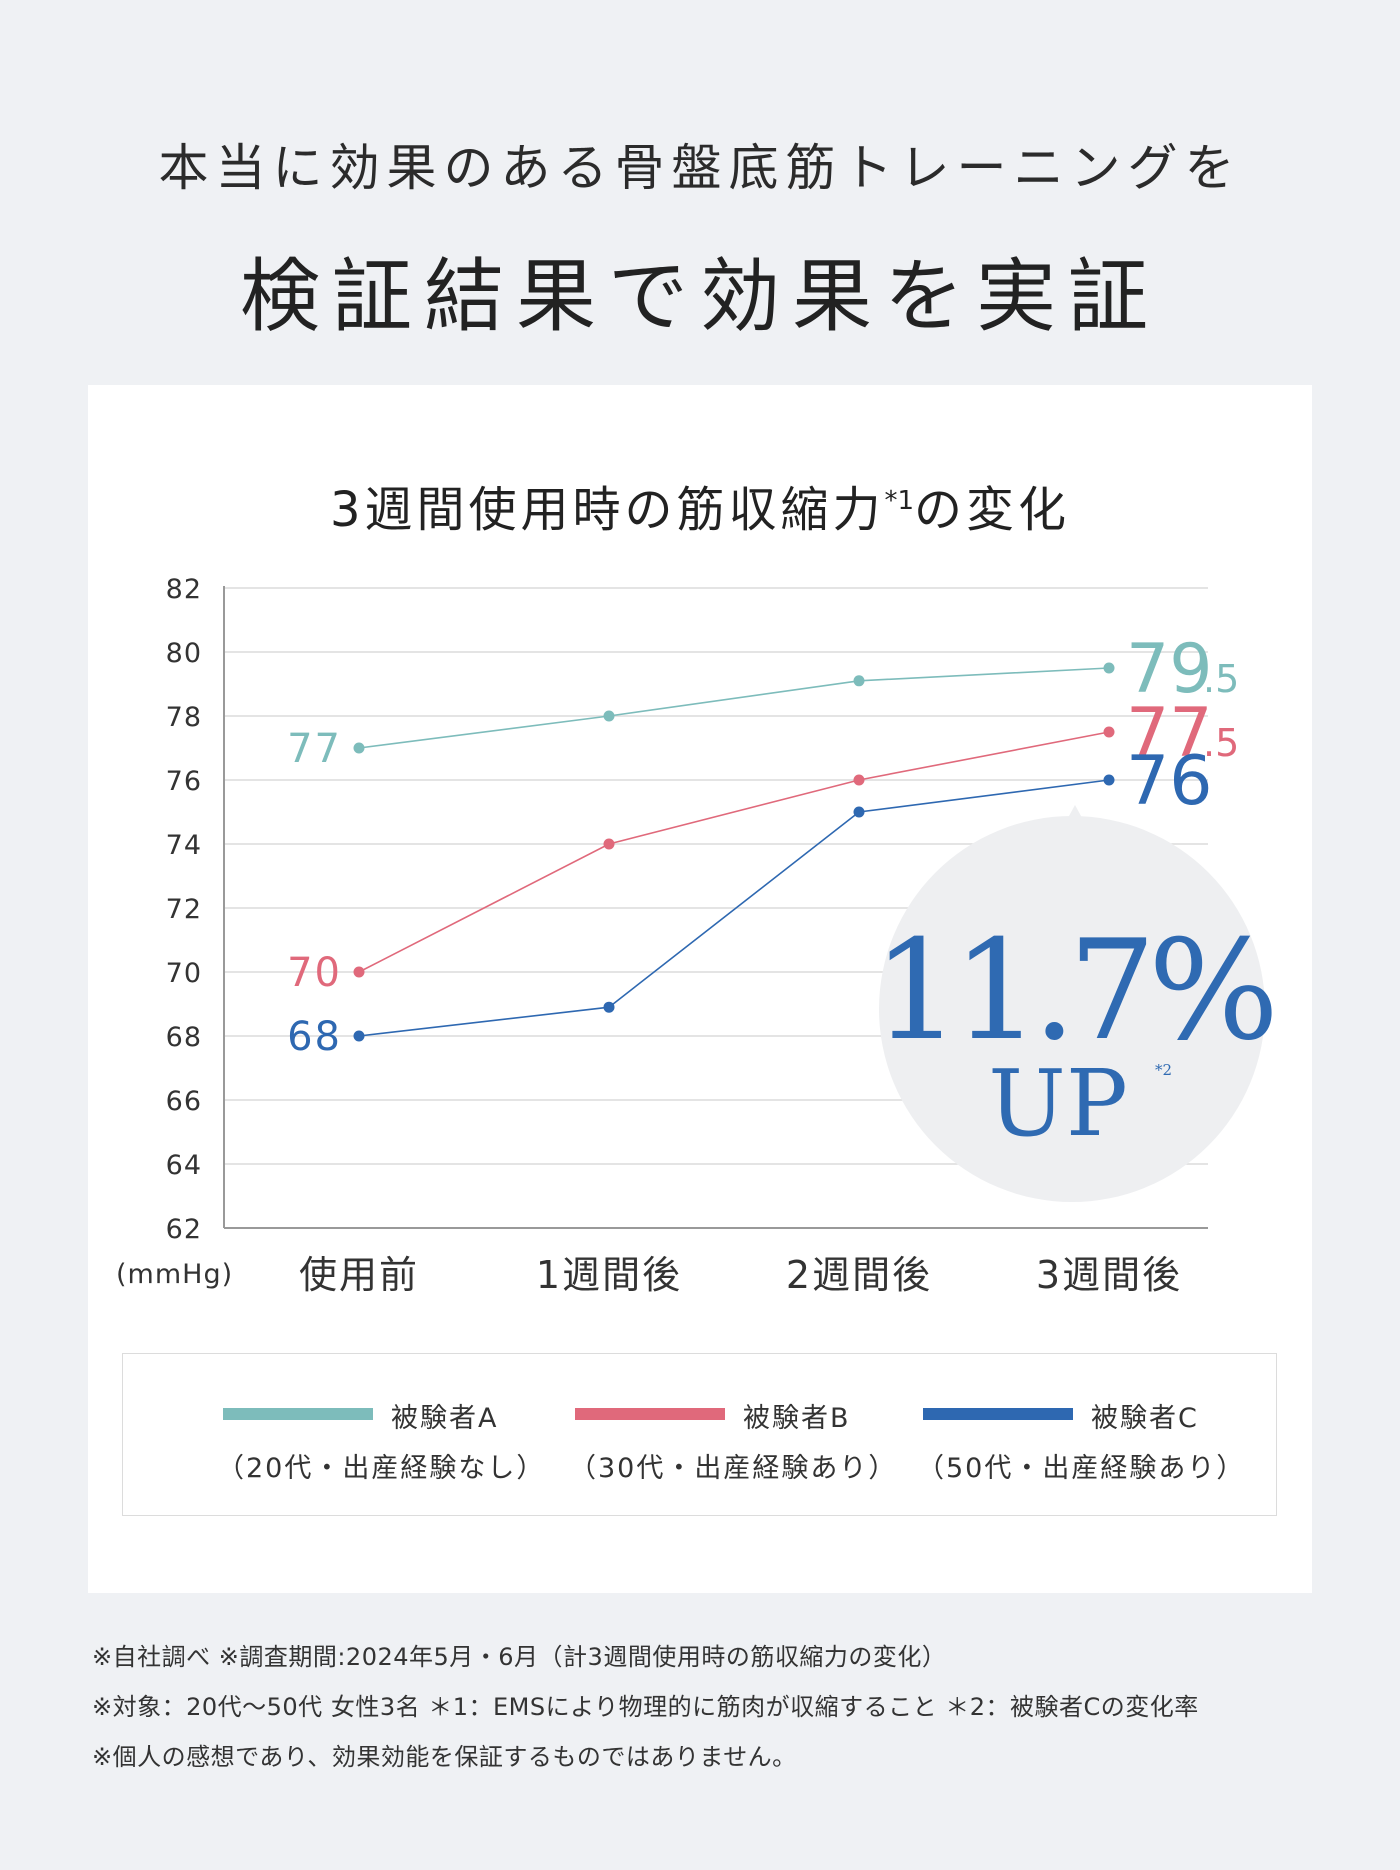  Describe the element at coordinates (184, 653) in the screenshot. I see `y-tick-label: 80` at that location.